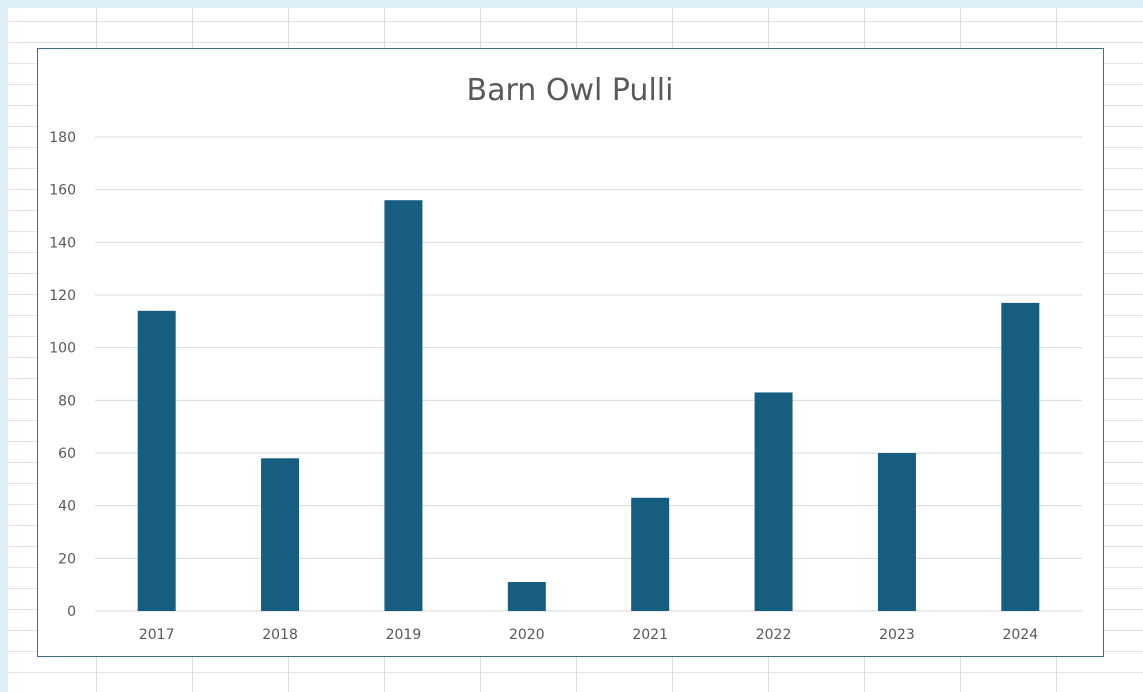  What do you see at coordinates (897, 635) in the screenshot?
I see `x-tick-label: 2023` at bounding box center [897, 635].